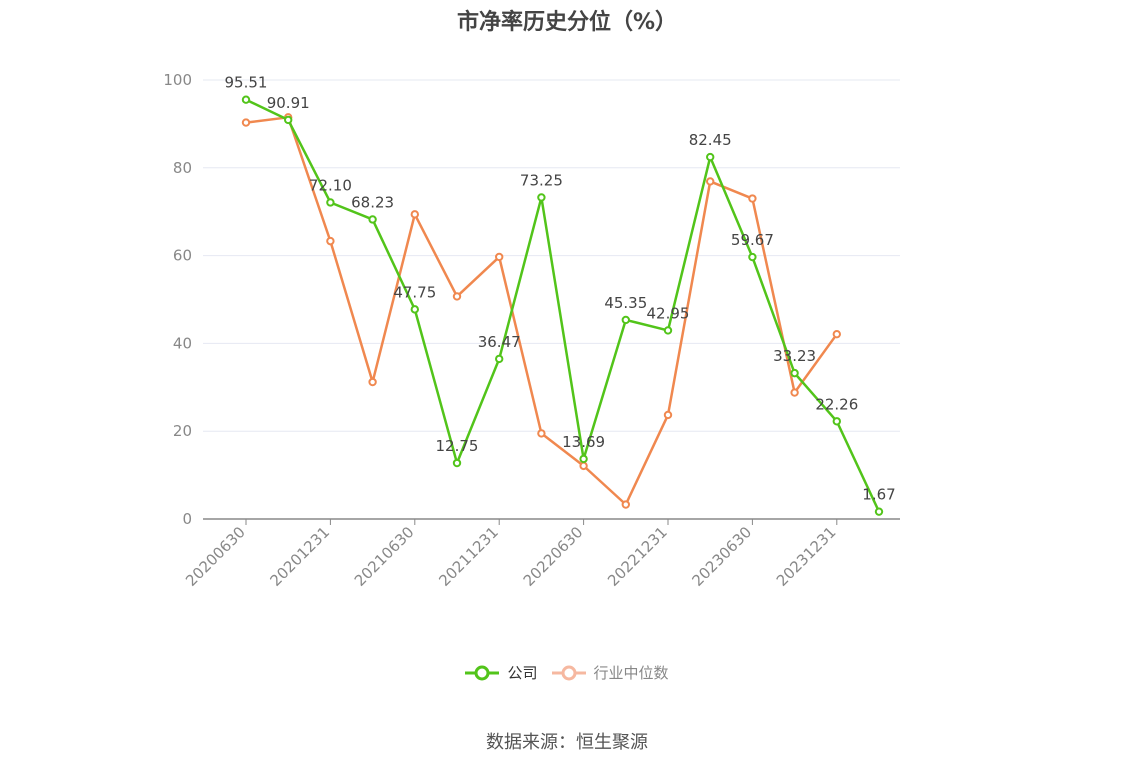 This screenshot has height=766, width=1134. I want to click on company-data-label: 72.10, so click(330, 185).